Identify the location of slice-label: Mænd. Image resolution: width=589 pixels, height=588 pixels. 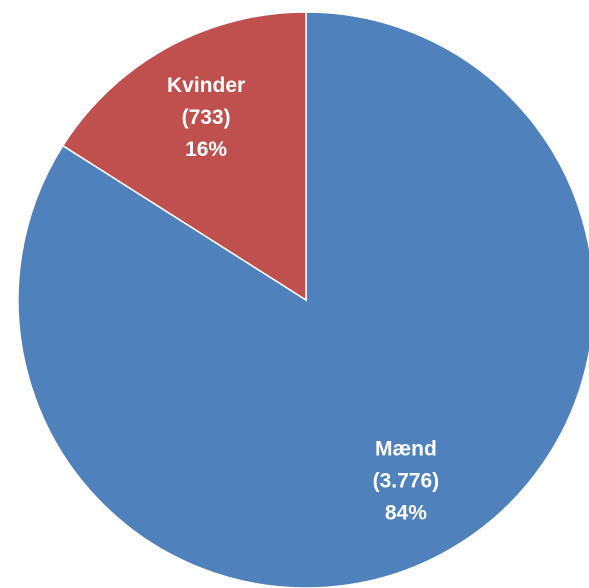
(406, 448).